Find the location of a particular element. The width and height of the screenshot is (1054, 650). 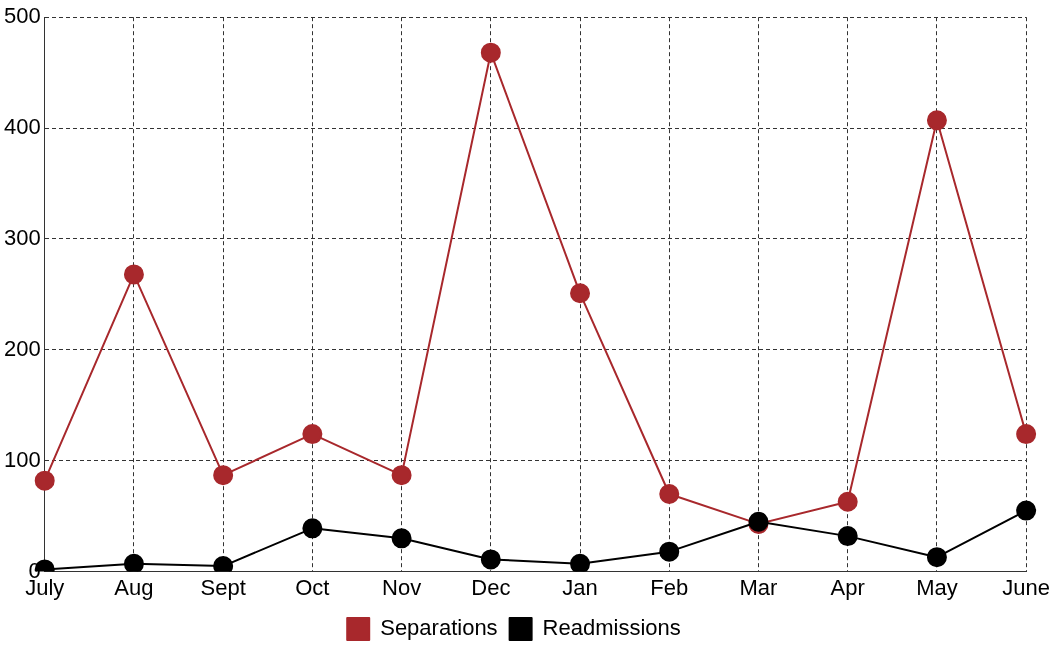

x-tick-label: Mar is located at coordinates (758, 587).